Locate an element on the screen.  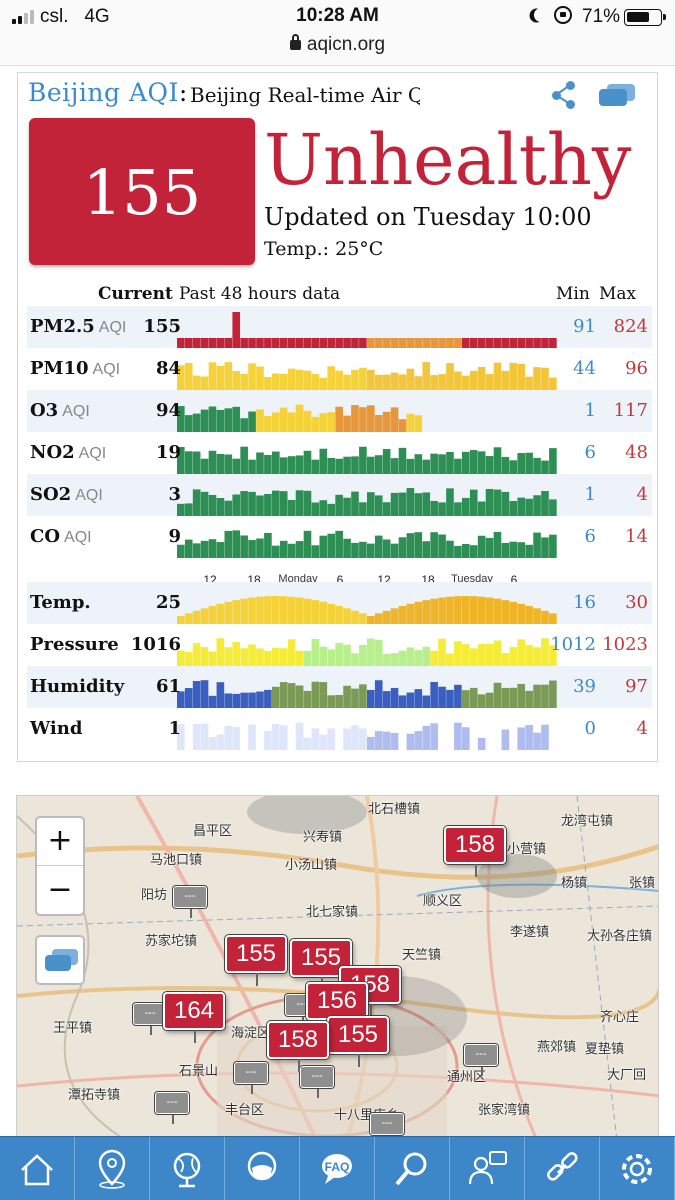
map-place-label: 北石槽镇 is located at coordinates (394, 809).